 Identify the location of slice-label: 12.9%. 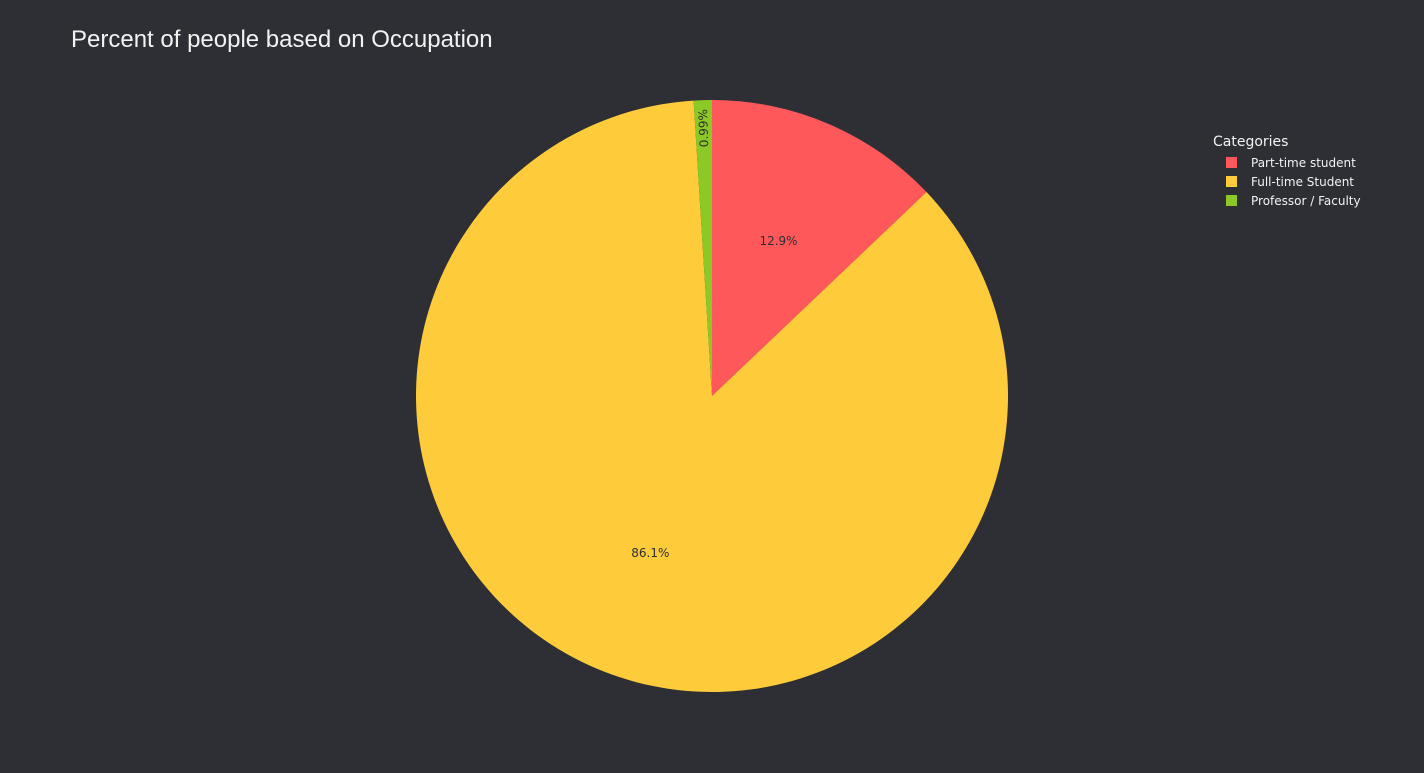
(778, 241).